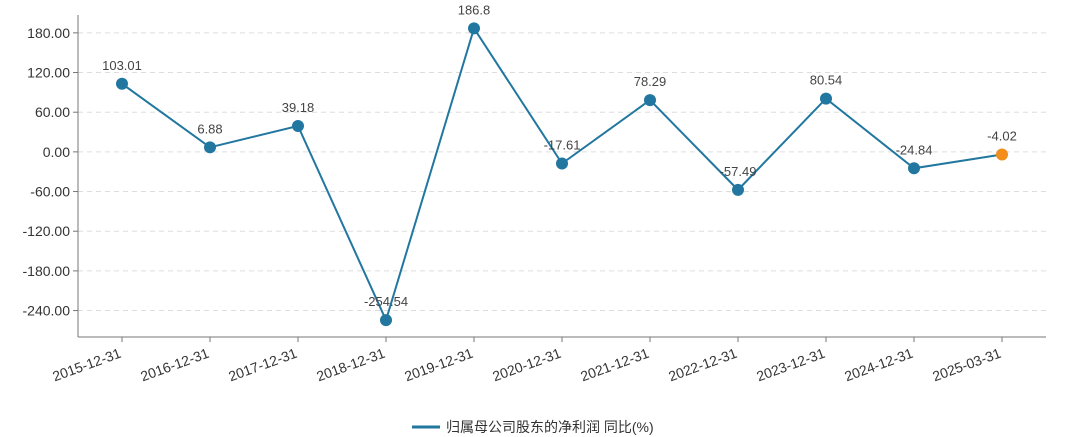 The image size is (1080, 437). I want to click on y-tick-label: 180.00, so click(48, 33).